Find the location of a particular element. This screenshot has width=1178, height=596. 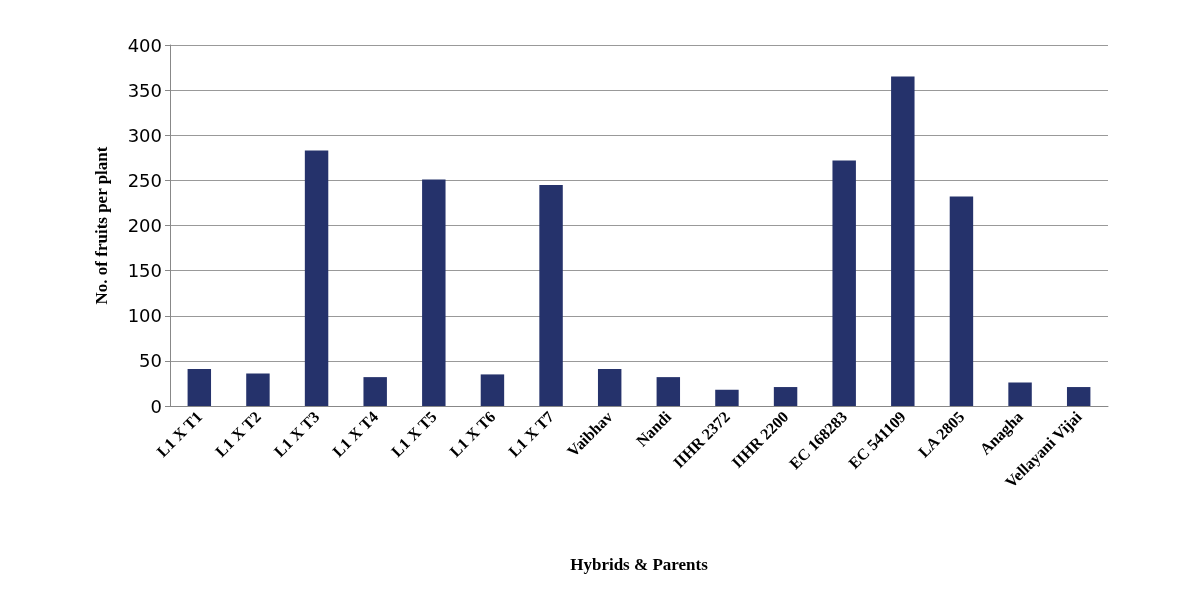

y-tick-label: 300 is located at coordinates (144, 135).